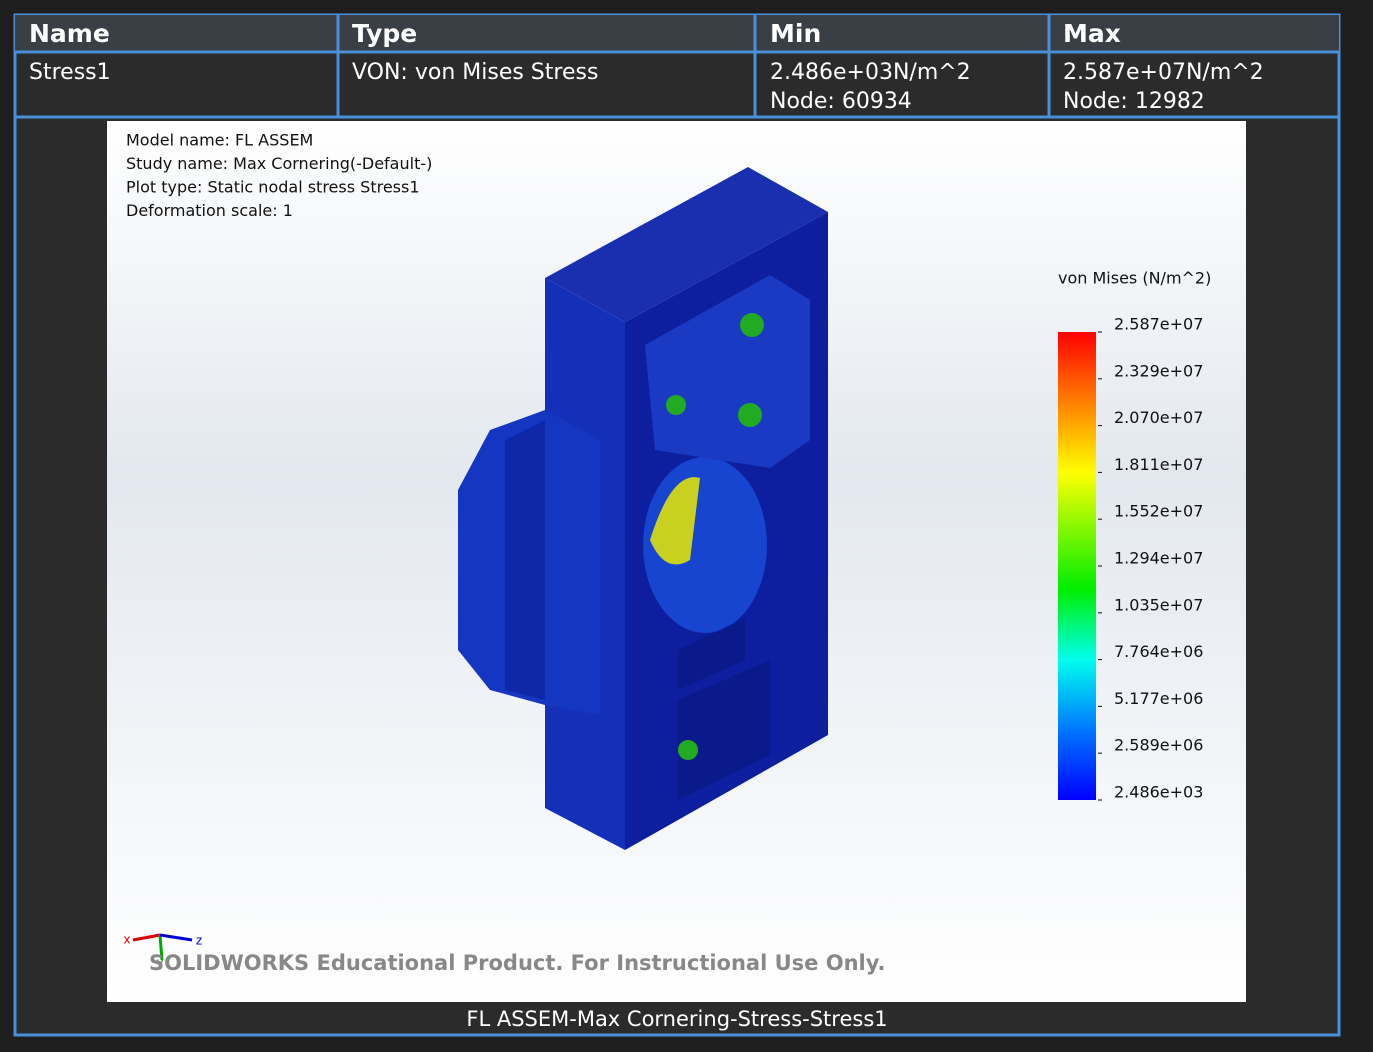  I want to click on legend-label: 1.294e+07, so click(1158, 558).